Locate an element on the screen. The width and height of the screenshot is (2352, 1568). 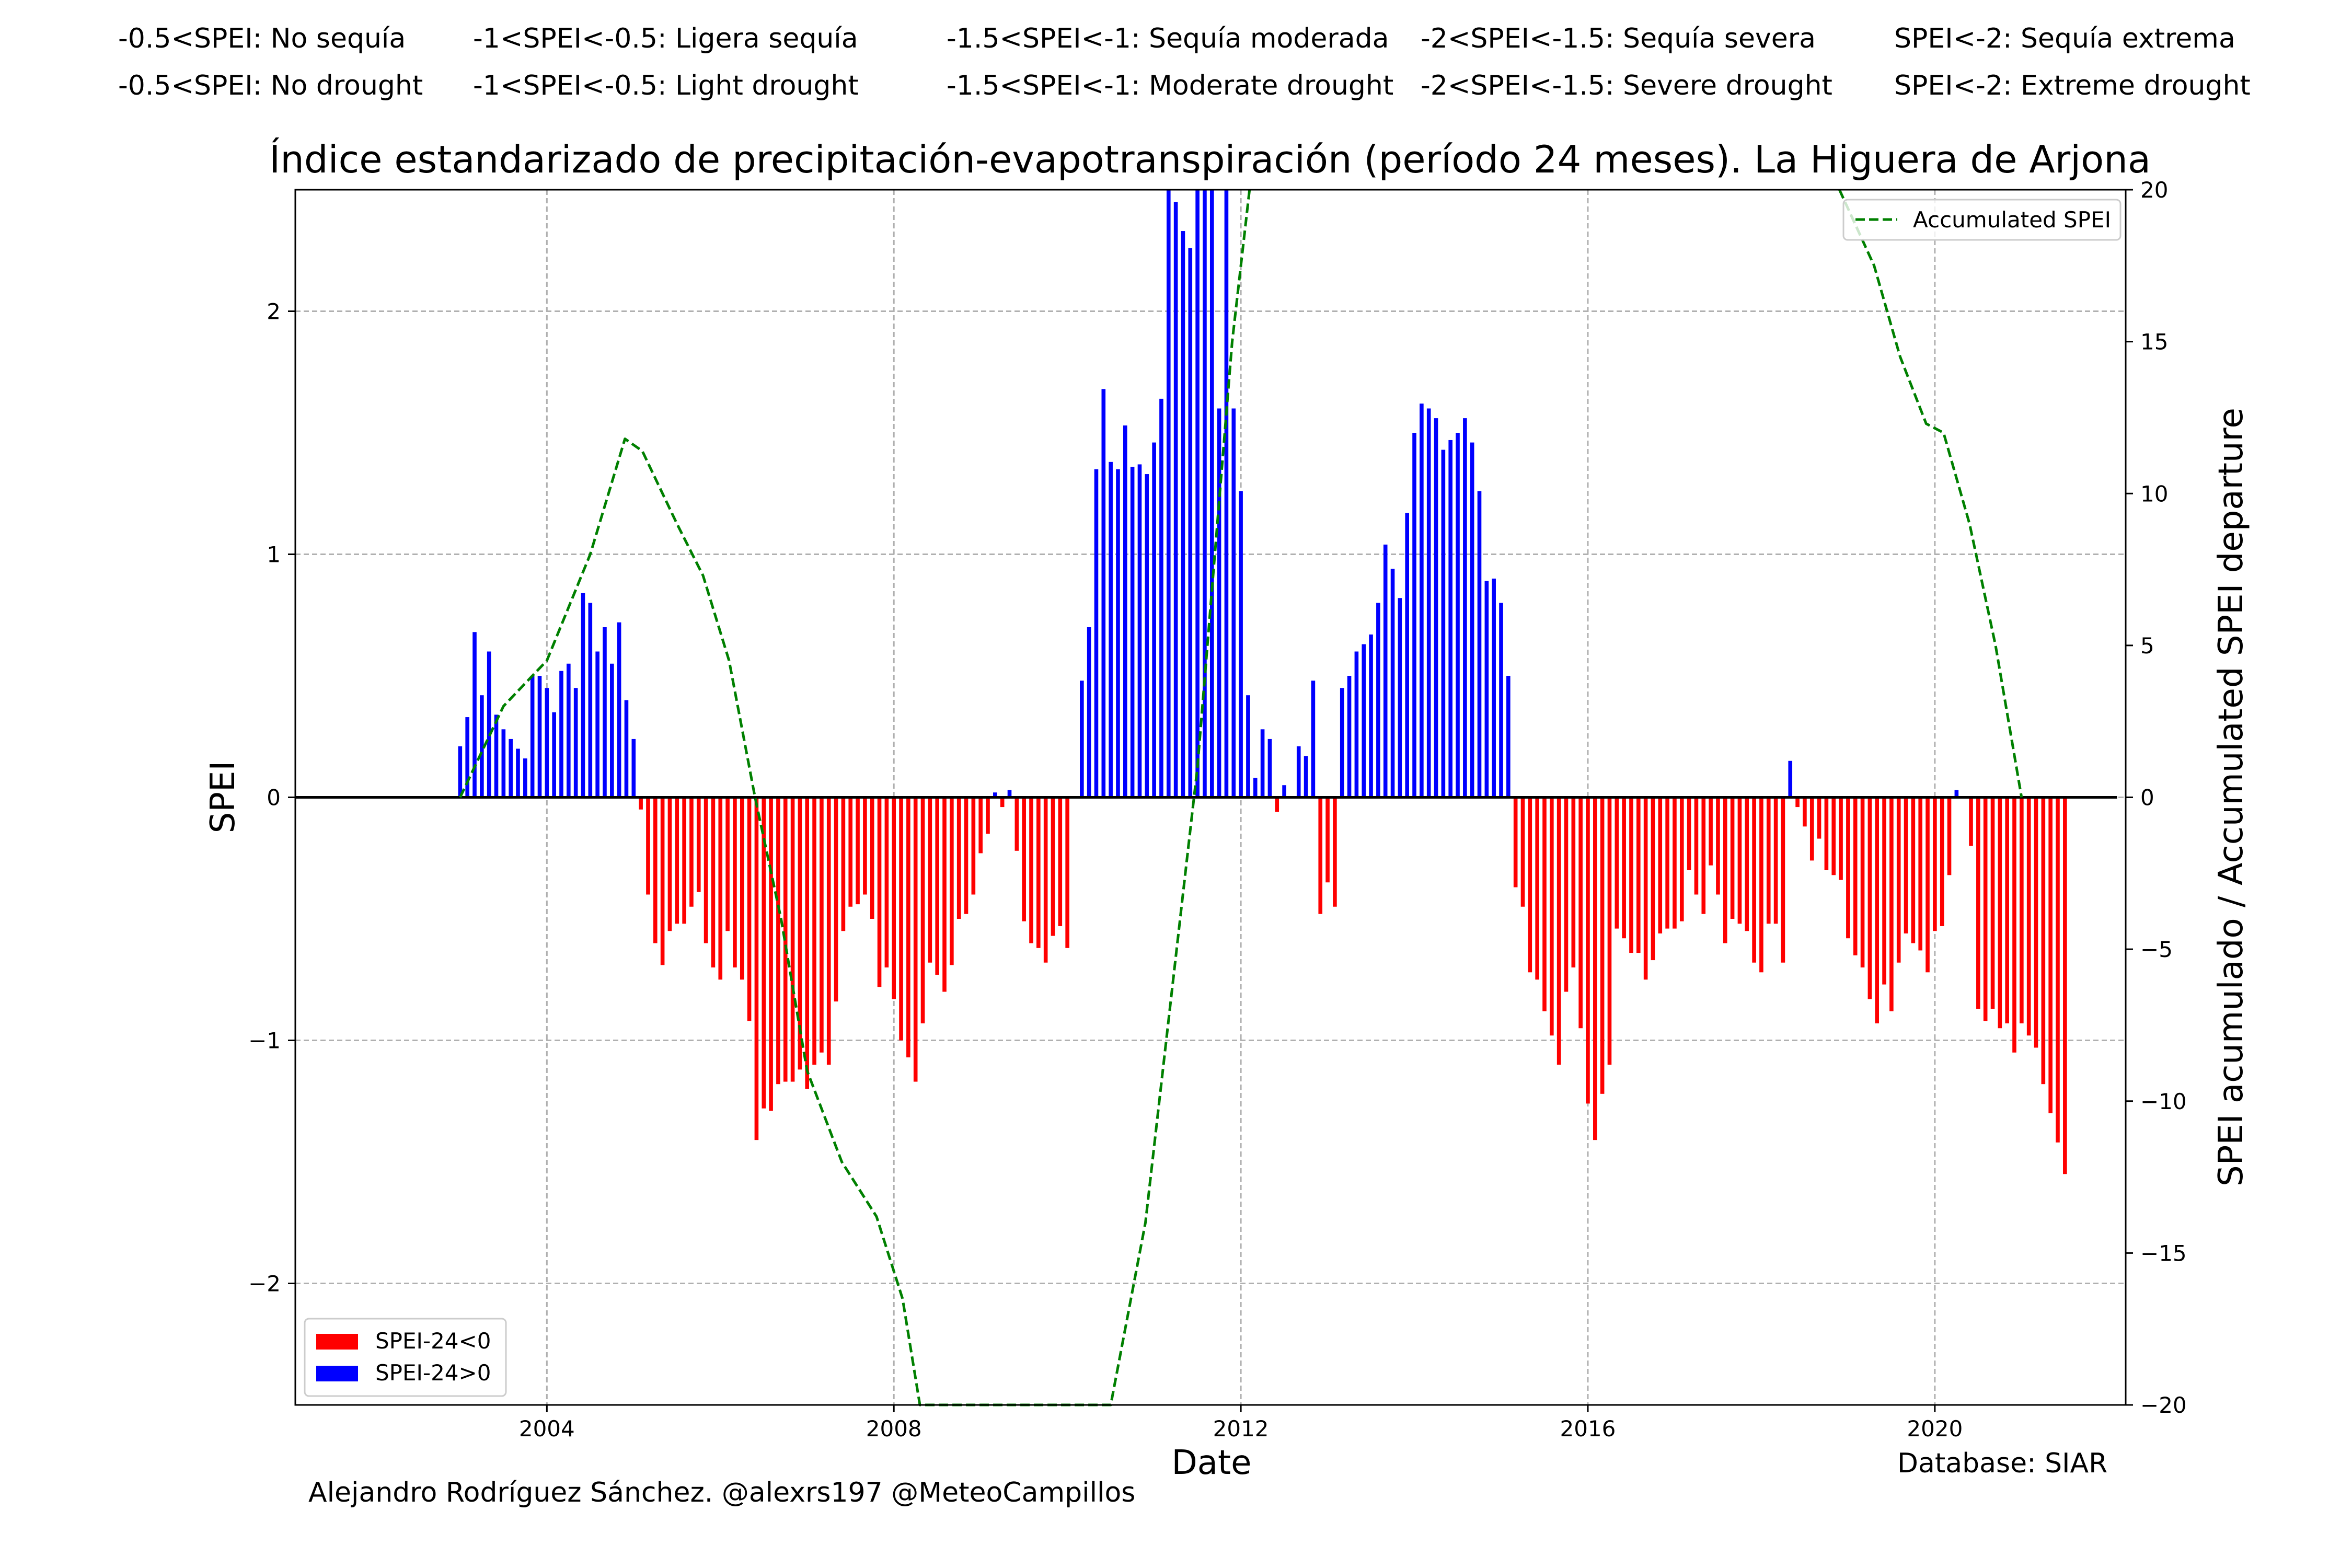
y2-tick-label: 15 is located at coordinates (2154, 342).